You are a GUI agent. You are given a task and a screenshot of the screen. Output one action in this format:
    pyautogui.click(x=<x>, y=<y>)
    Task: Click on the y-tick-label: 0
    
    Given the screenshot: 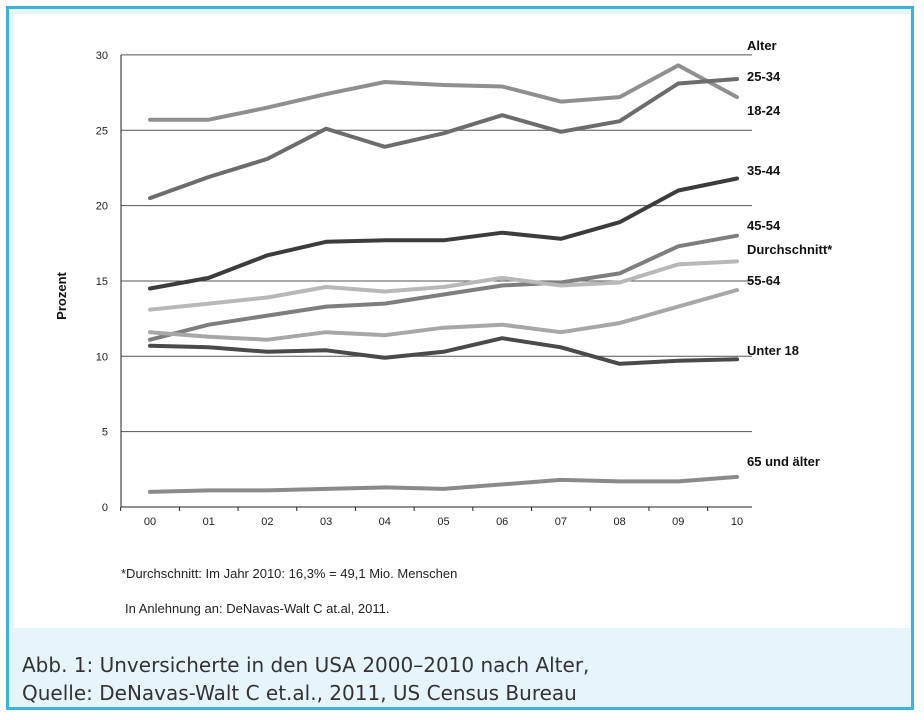 What is the action you would take?
    pyautogui.click(x=105, y=508)
    